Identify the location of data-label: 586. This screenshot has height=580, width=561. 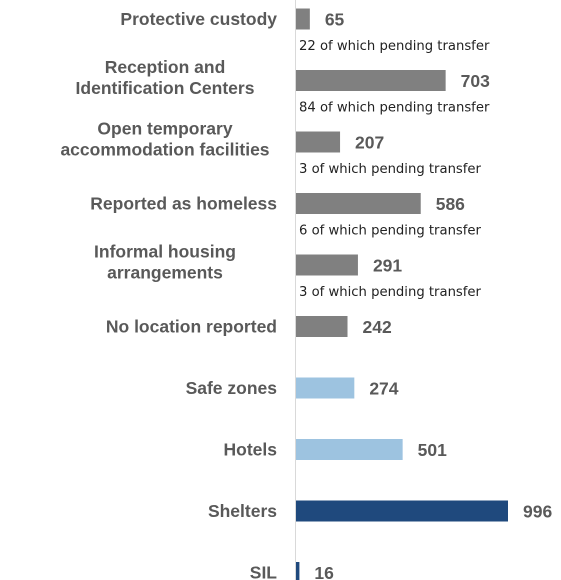
(450, 204).